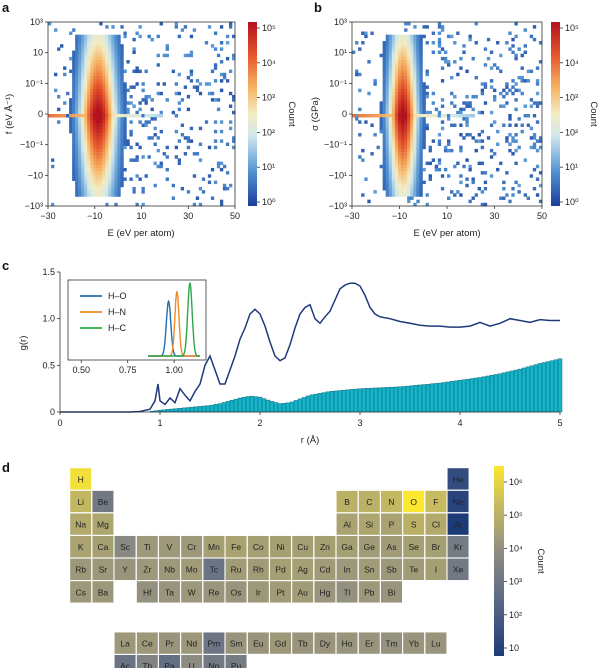  What do you see at coordinates (459, 423) in the screenshot?
I see `x-tick-label: 4` at bounding box center [459, 423].